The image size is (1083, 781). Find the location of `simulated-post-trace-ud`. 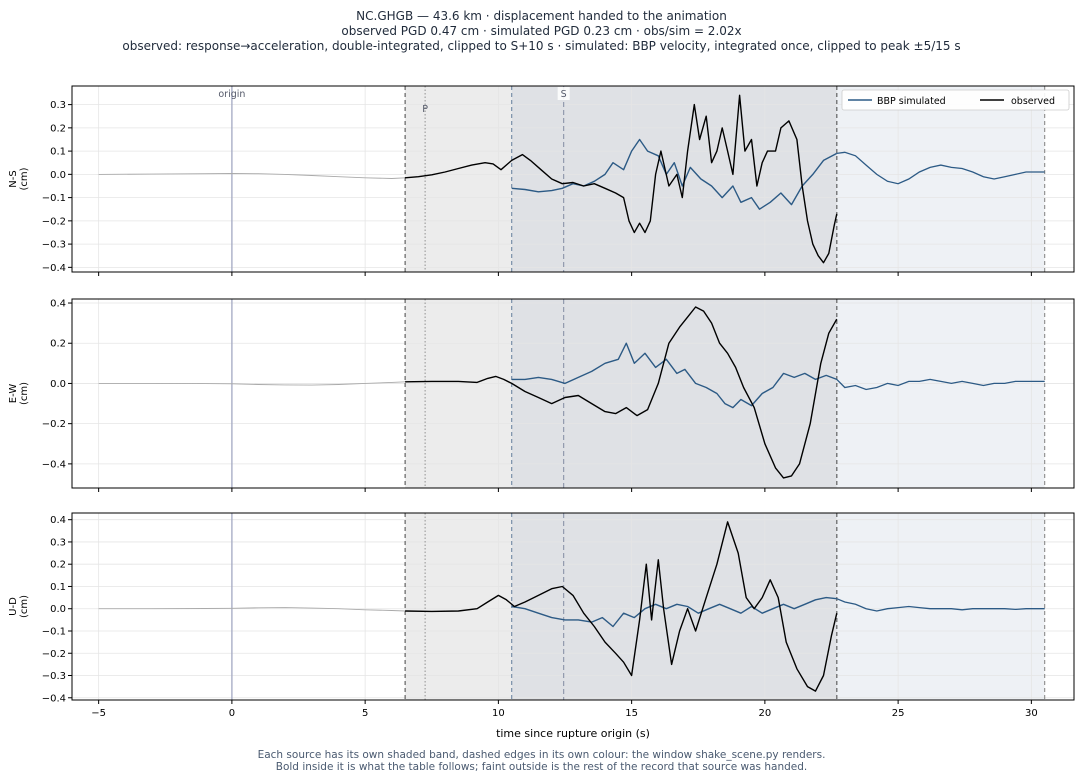

simulated-post-trace-ud is located at coordinates (940, 605).